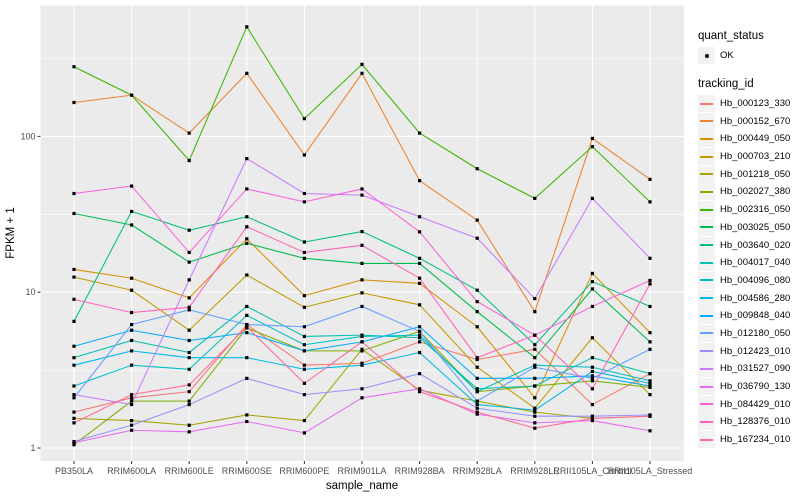 The image size is (800, 500). What do you see at coordinates (731, 36) in the screenshot?
I see `legend-title-quant-status: quant_status` at bounding box center [731, 36].